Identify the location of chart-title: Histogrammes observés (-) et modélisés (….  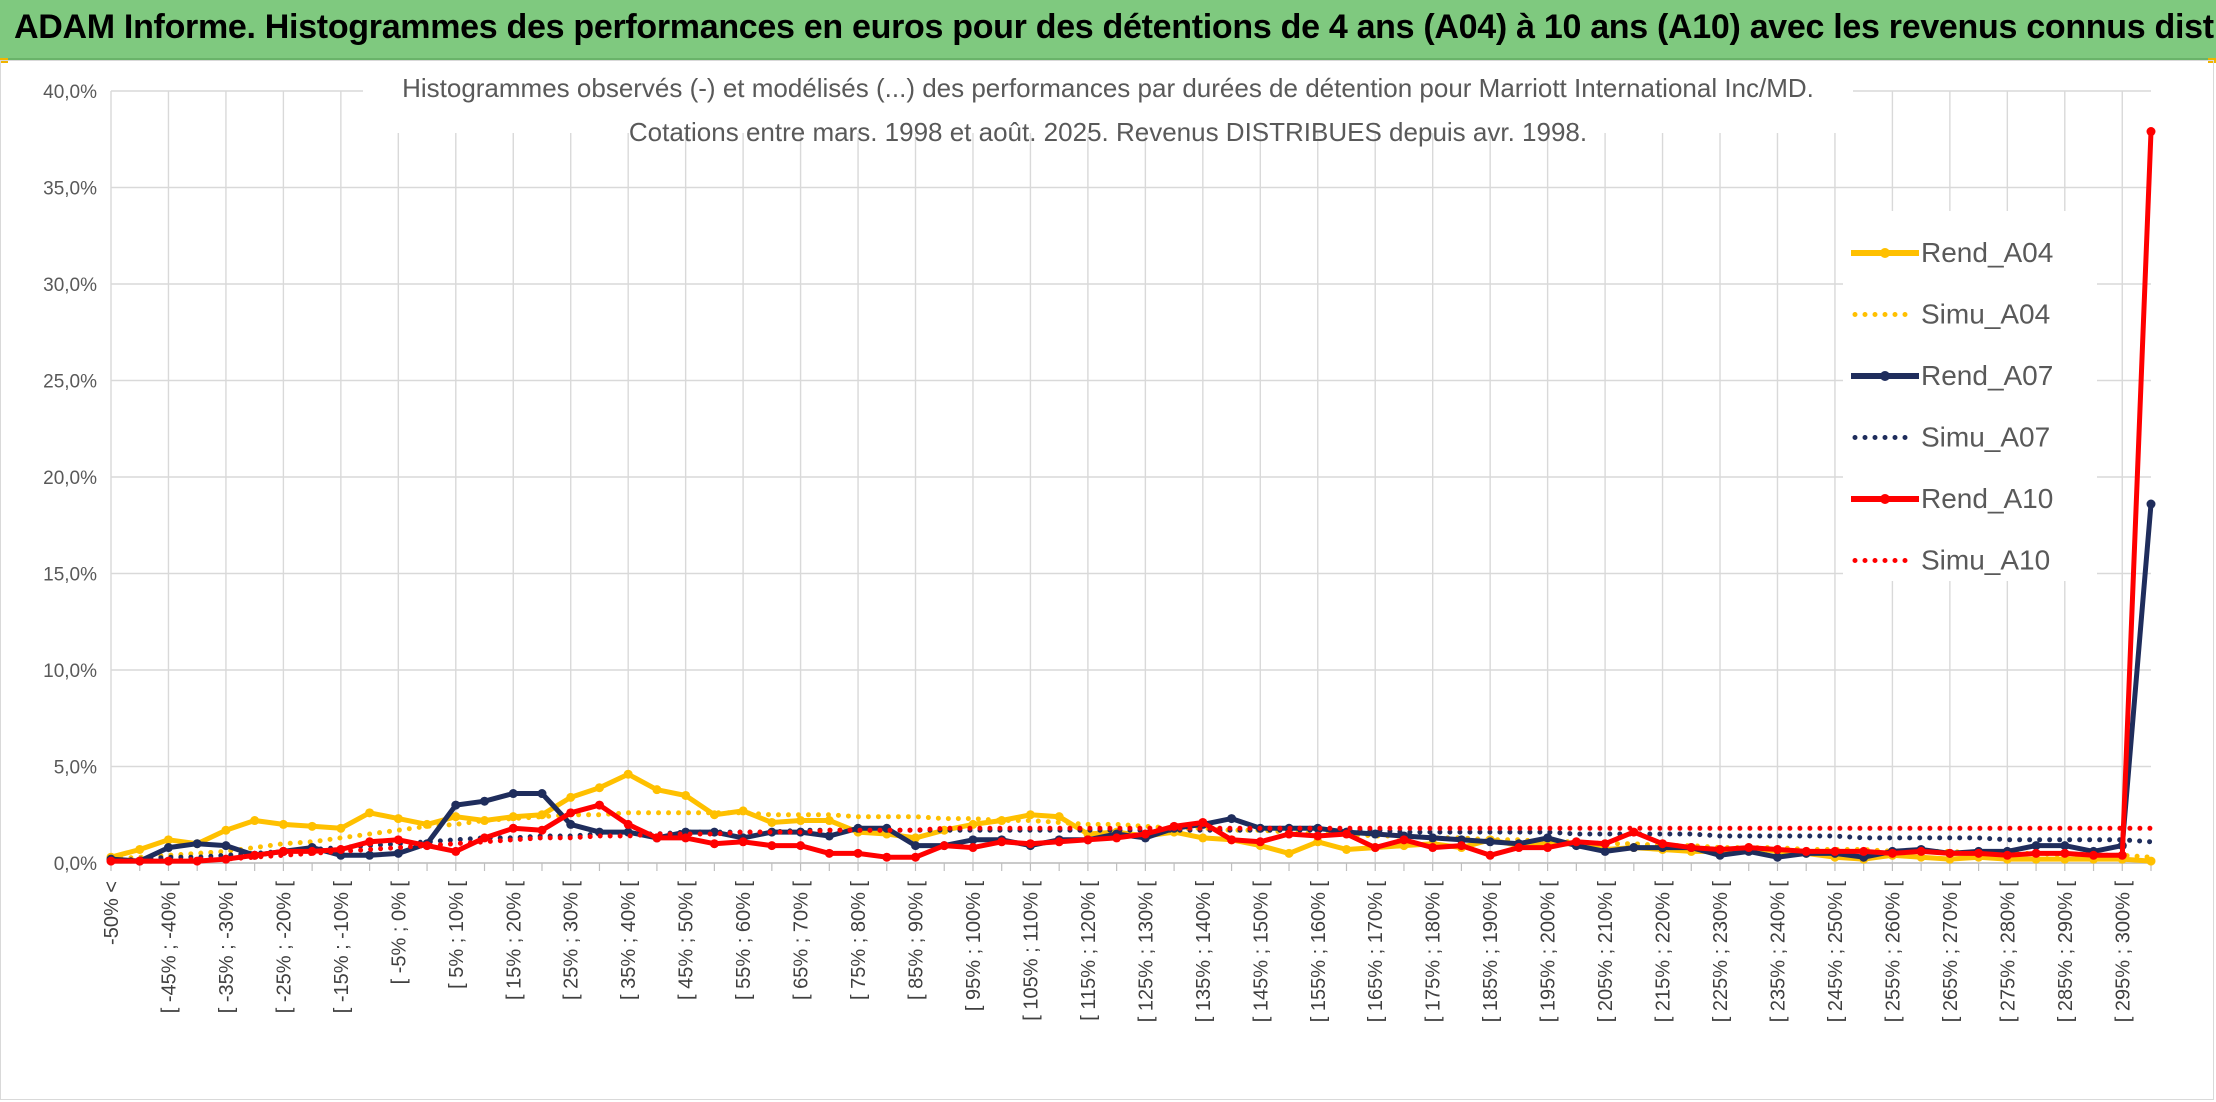
(1108, 88).